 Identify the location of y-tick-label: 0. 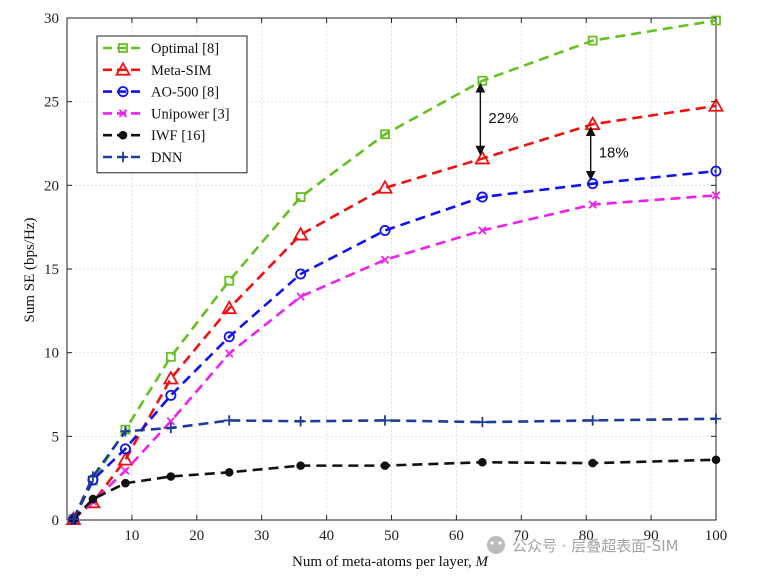
(56, 521).